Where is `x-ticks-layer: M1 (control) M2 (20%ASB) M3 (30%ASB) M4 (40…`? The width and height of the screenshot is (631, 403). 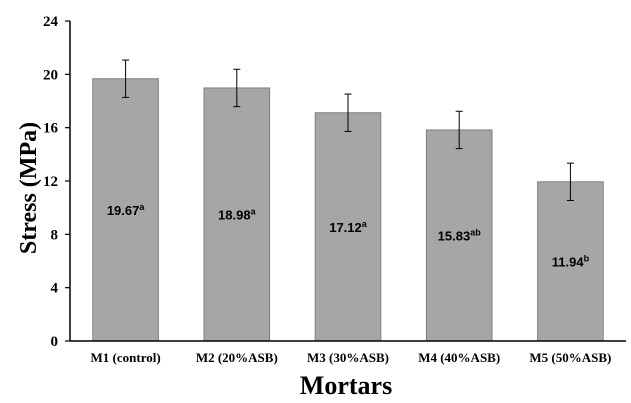
x-ticks-layer: M1 (control) M2 (20%ASB) M3 (30%ASB) M4 (40… is located at coordinates (351, 357).